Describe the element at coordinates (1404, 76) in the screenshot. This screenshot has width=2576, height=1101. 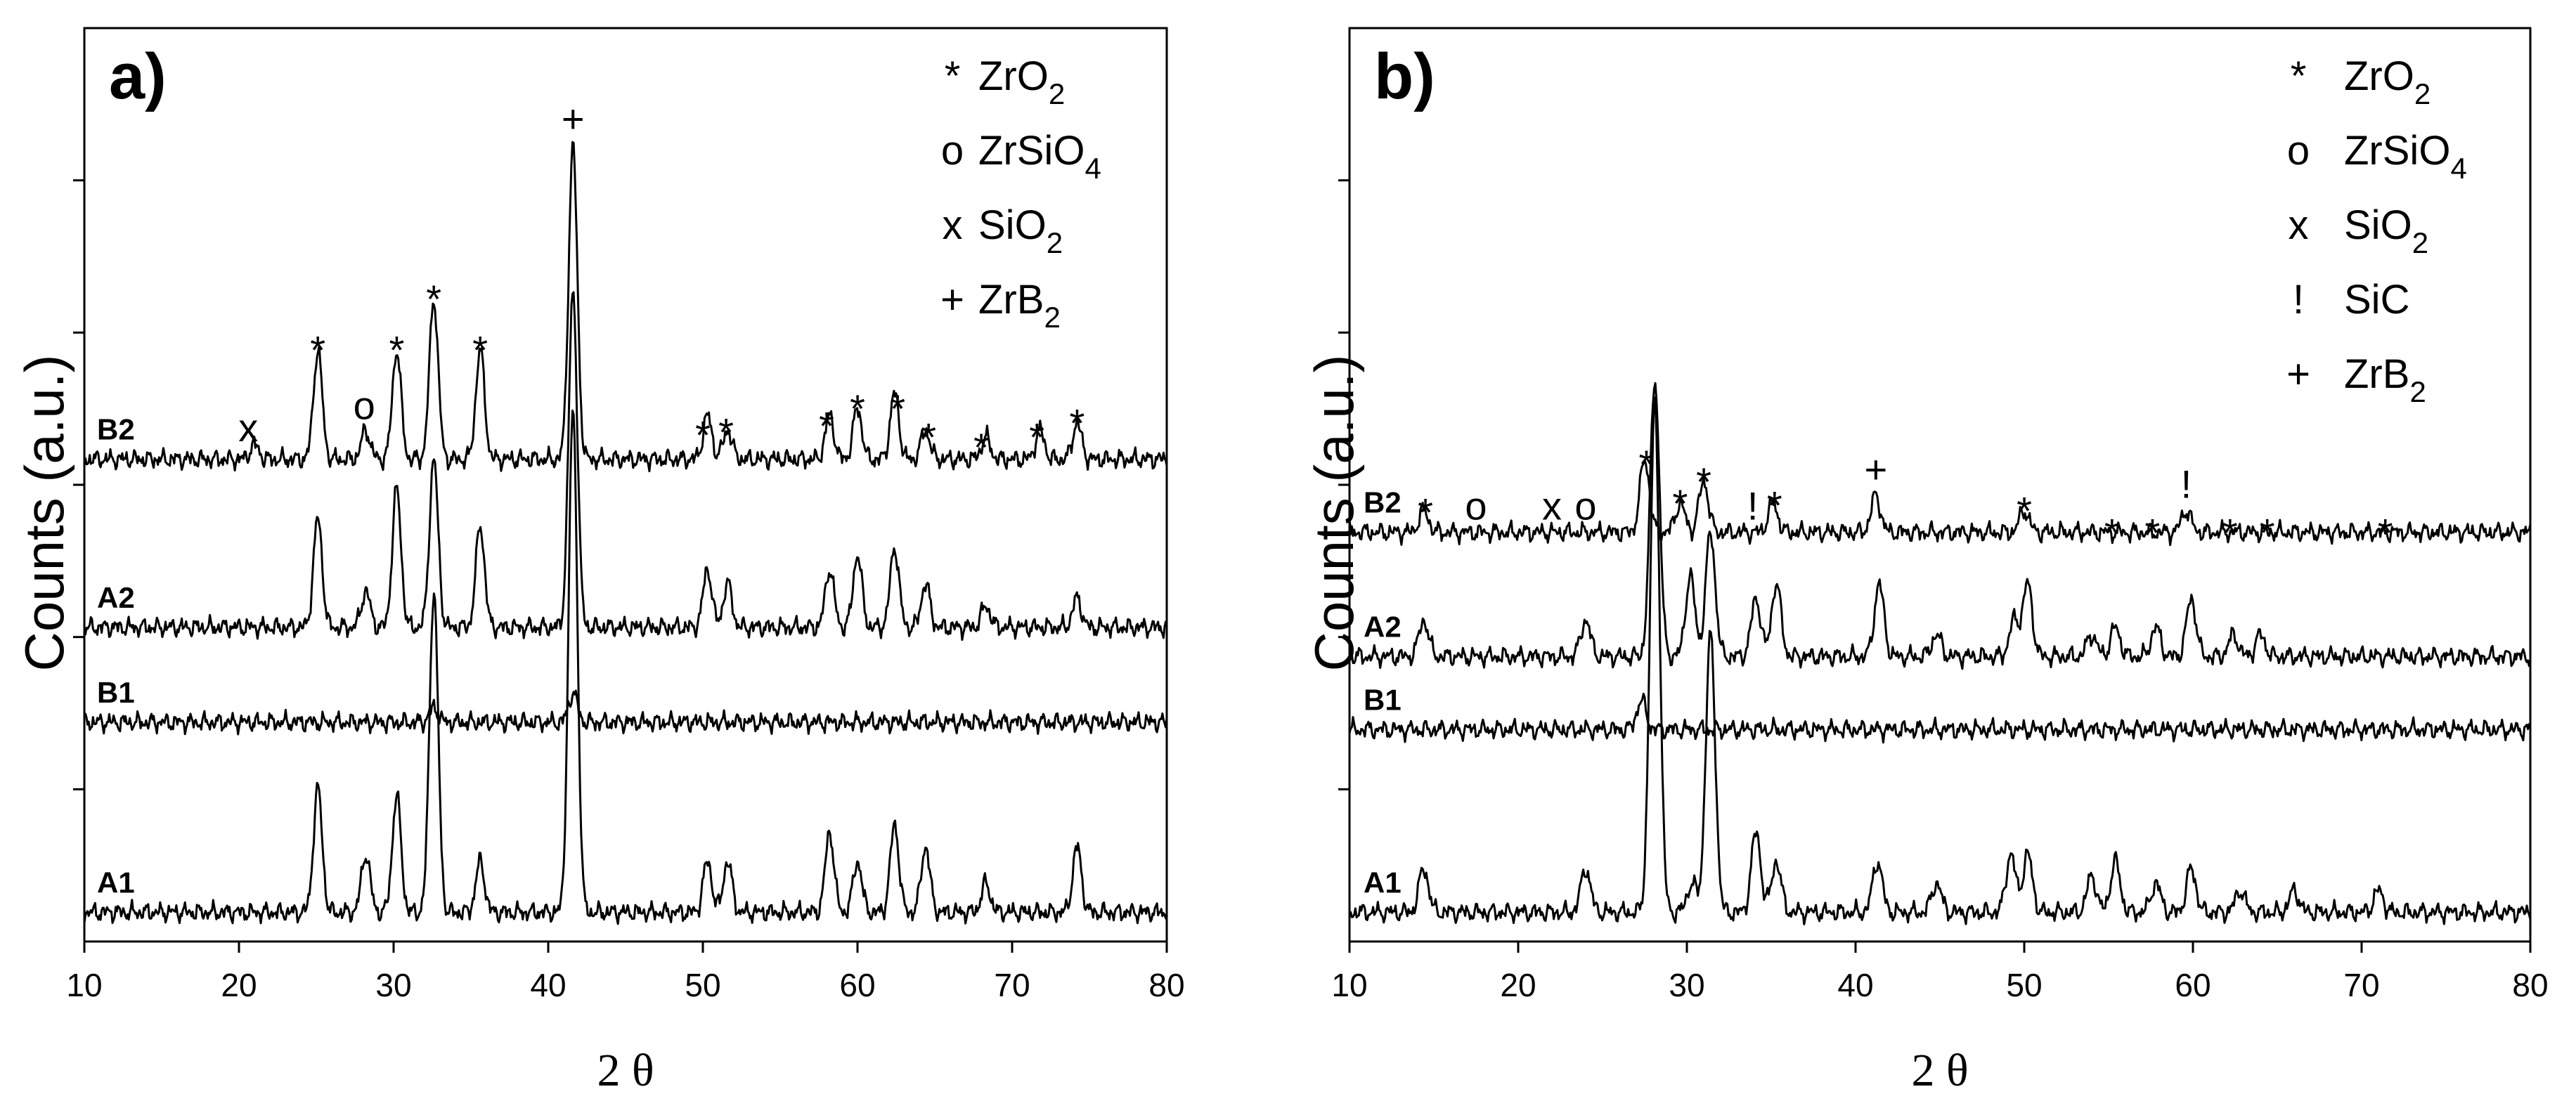
I see `panel-label: b)` at that location.